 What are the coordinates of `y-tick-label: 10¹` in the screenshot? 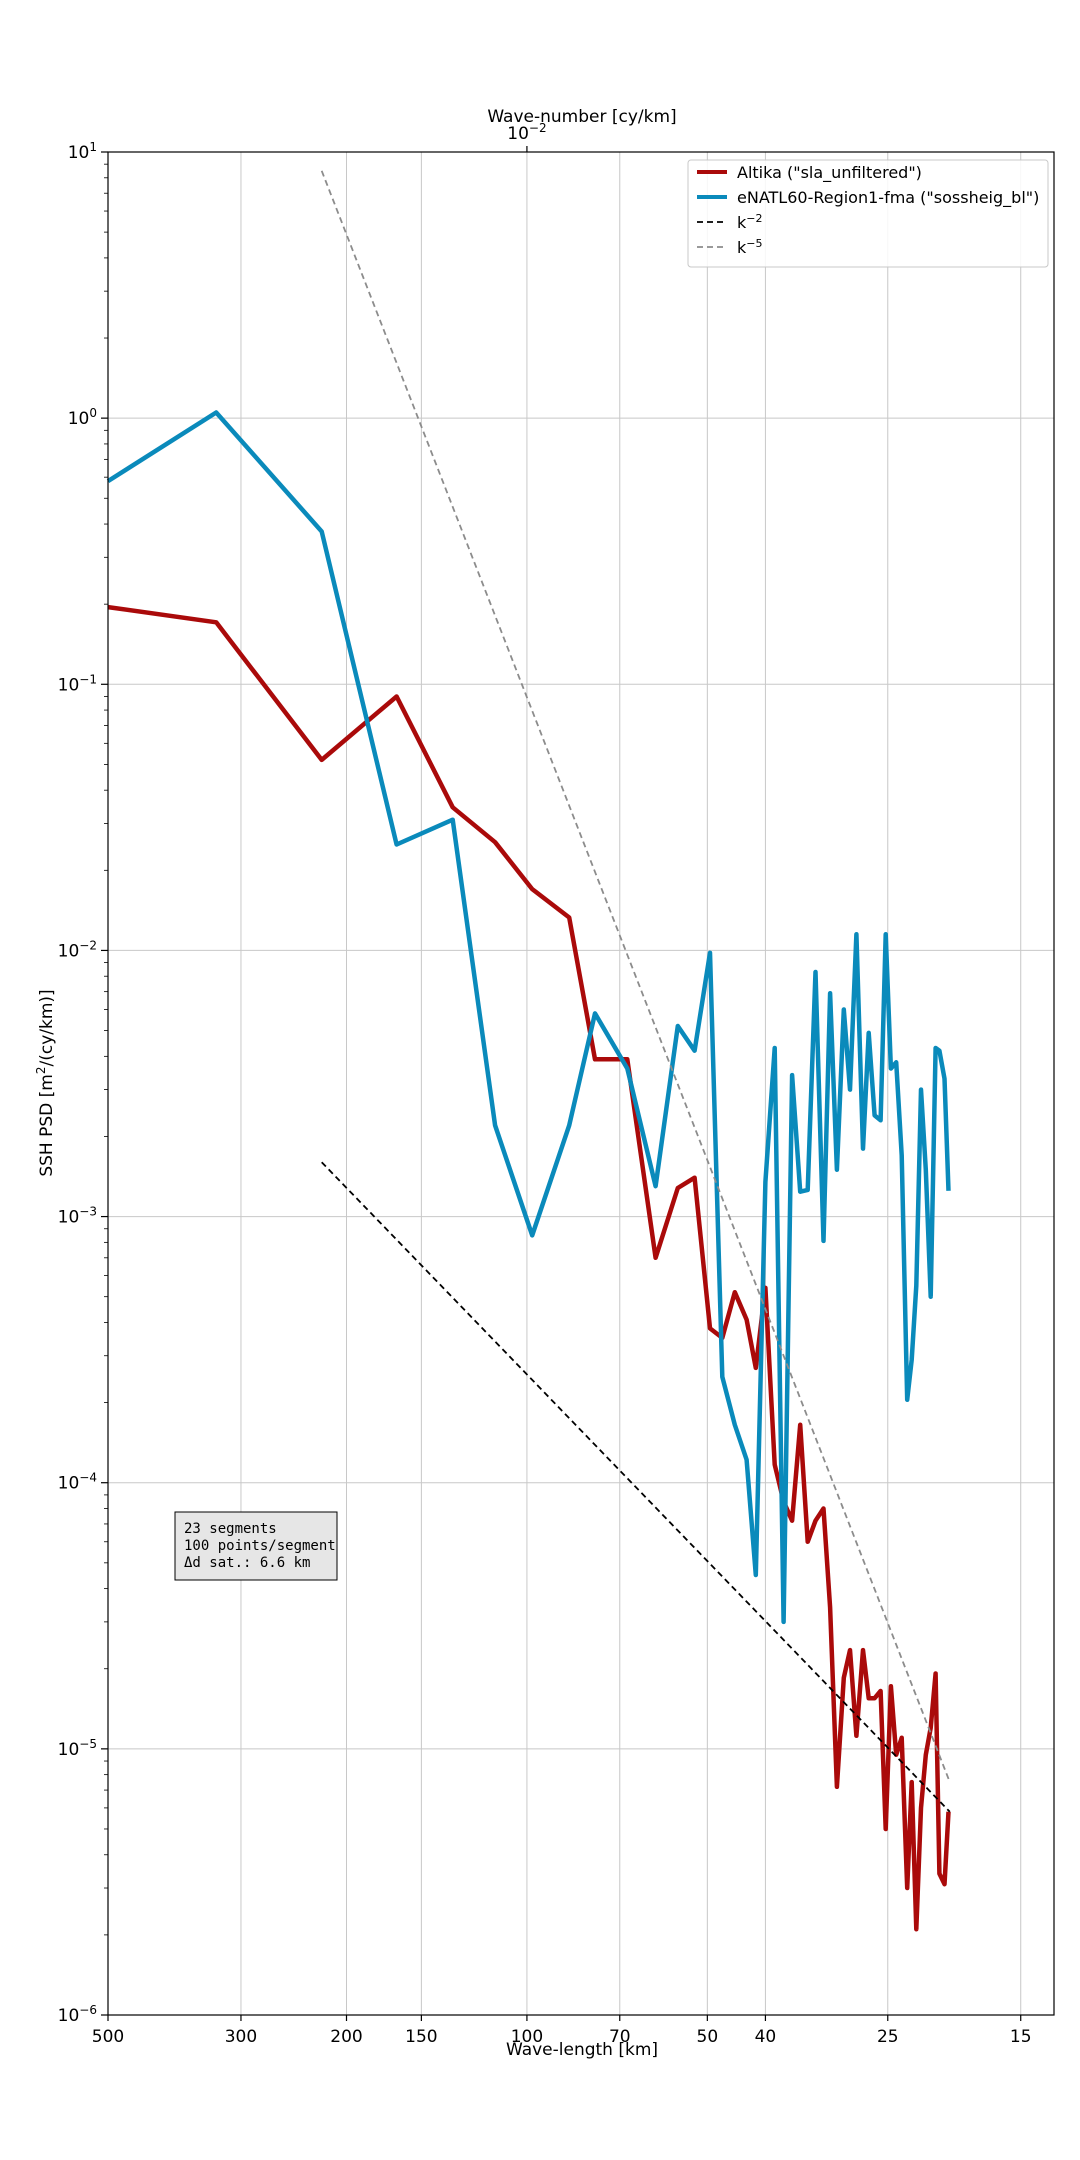 It's located at (82, 151).